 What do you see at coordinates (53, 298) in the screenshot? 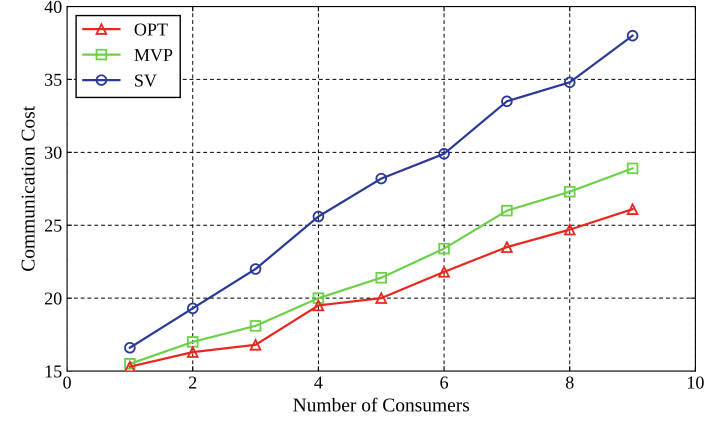
I see `y-tick-label: 20` at bounding box center [53, 298].